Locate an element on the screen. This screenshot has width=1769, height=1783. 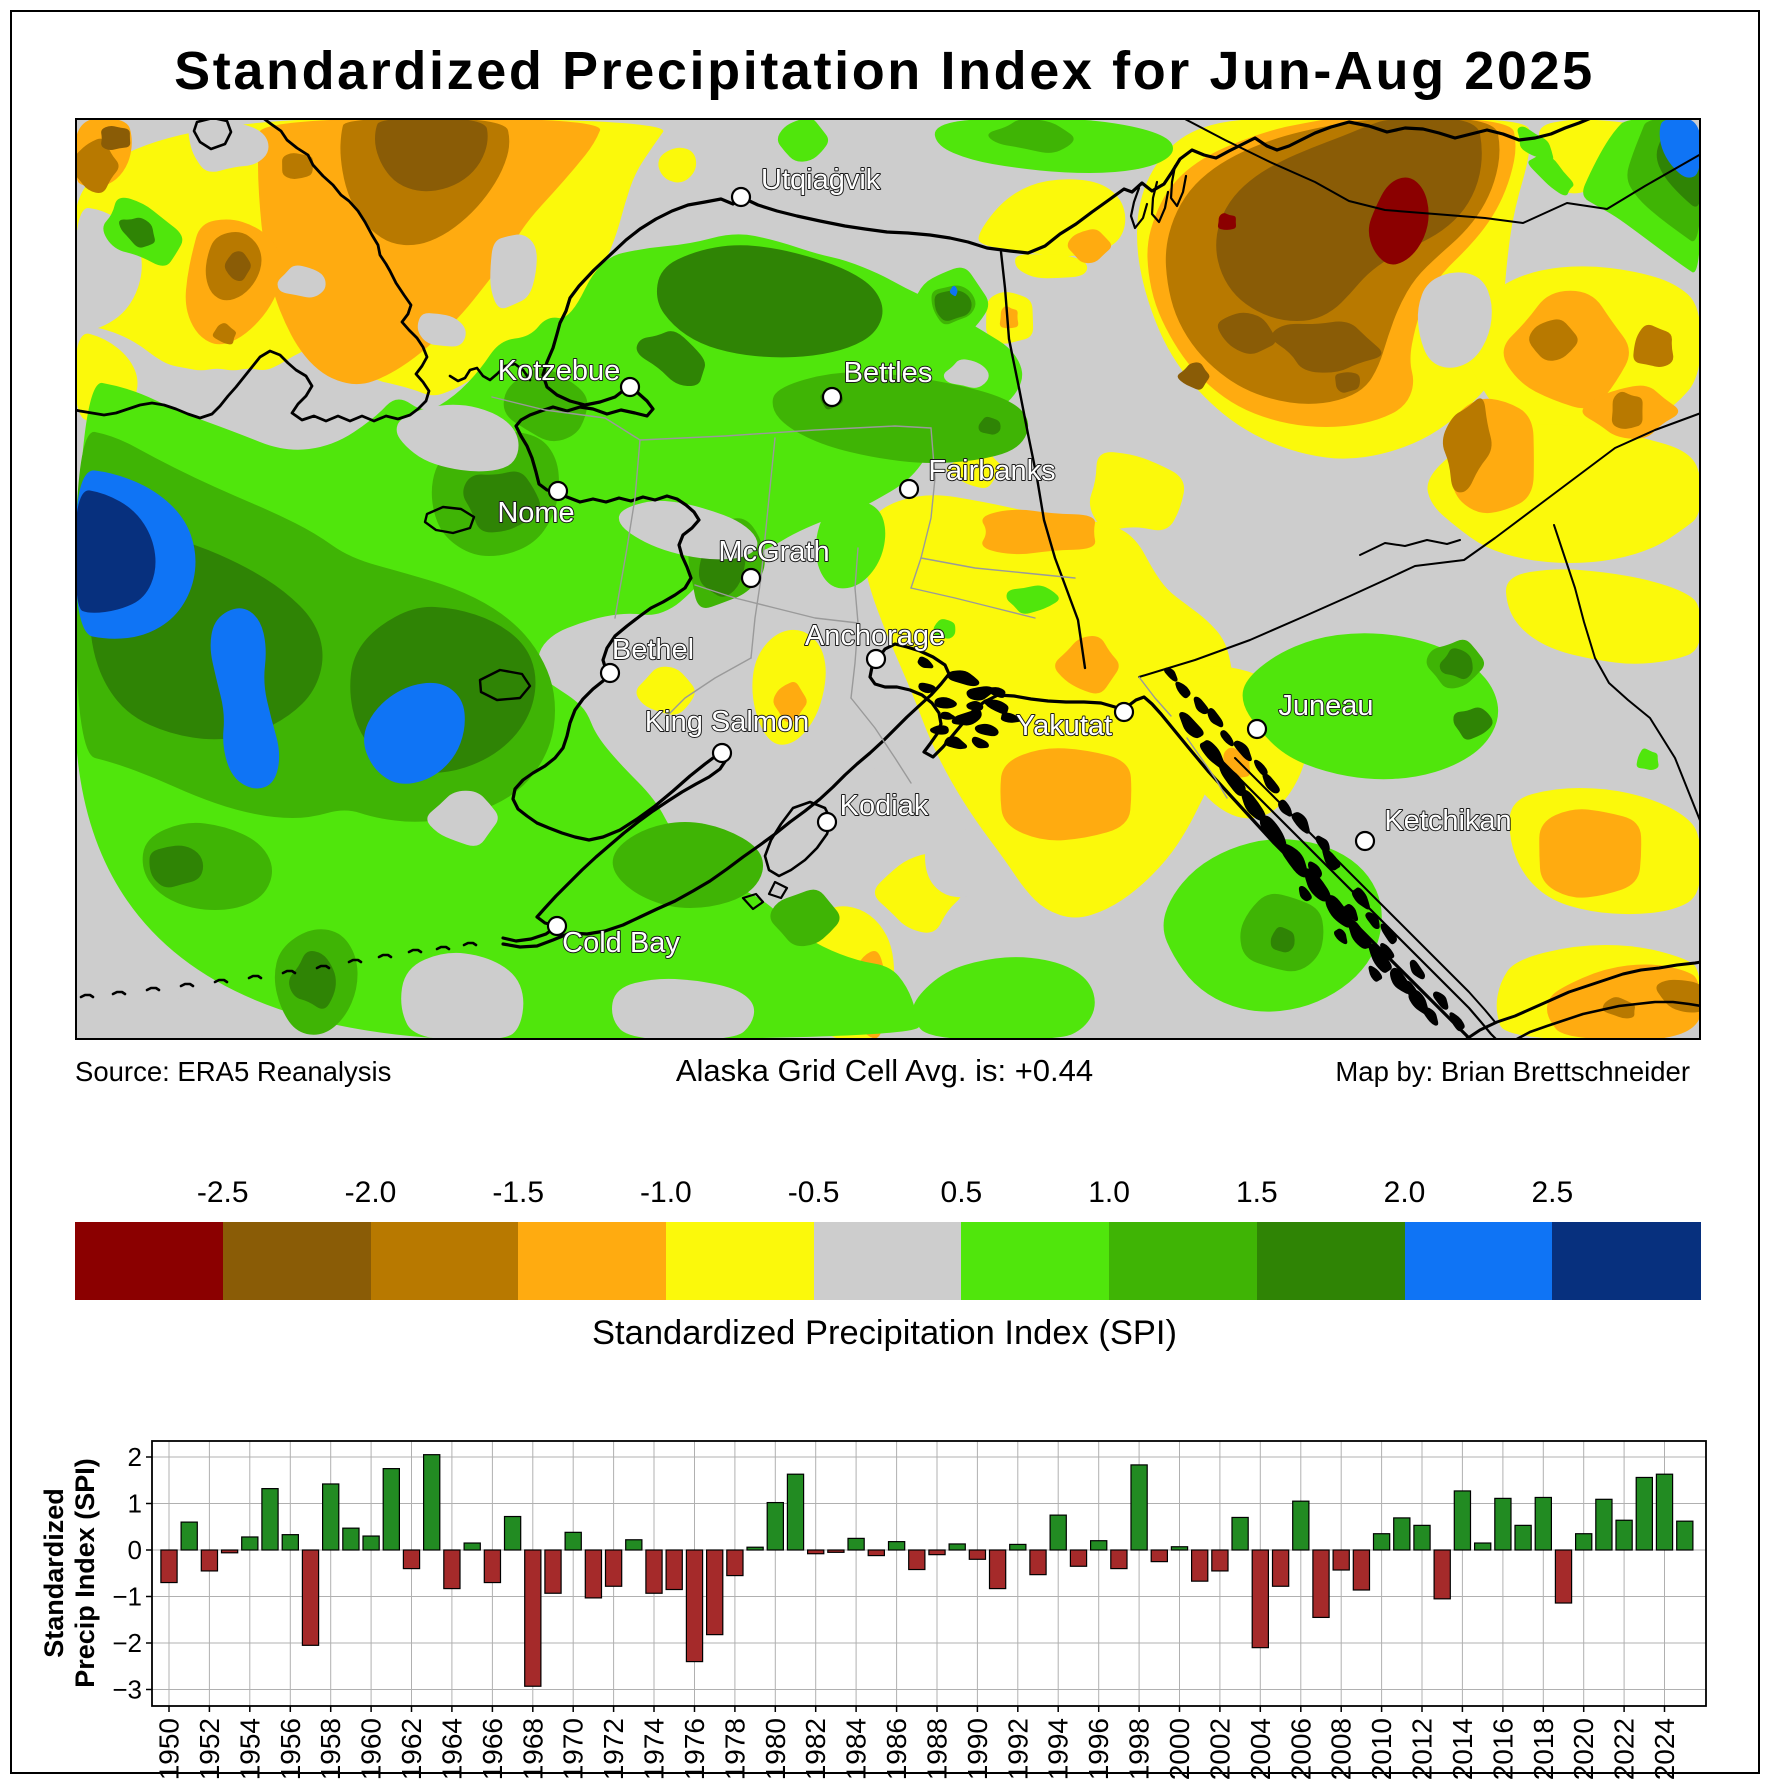
svg-text: Standardized is located at coordinates (54, 1573).